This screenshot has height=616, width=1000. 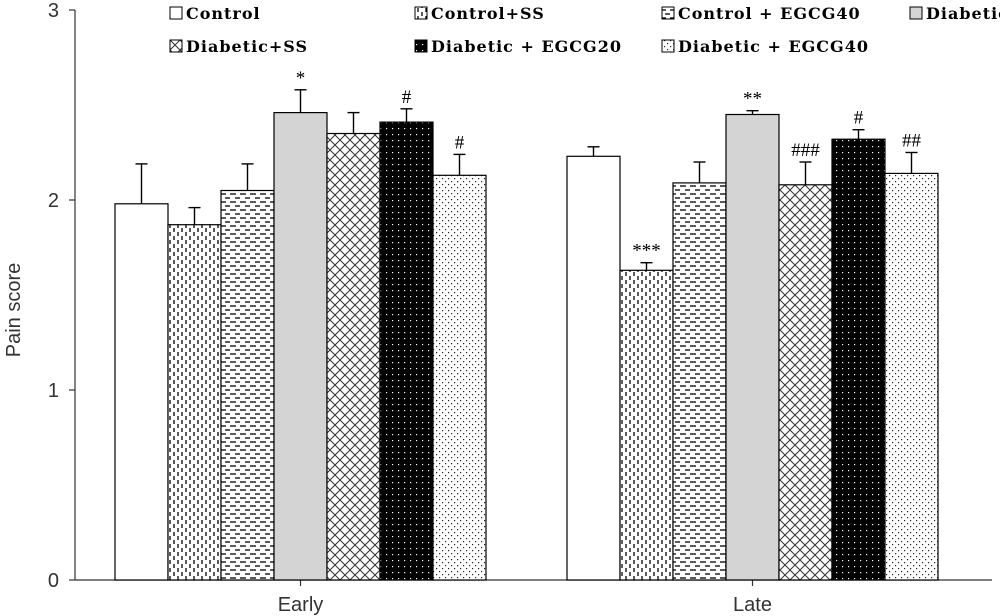 I want to click on significance-label: ##, so click(x=912, y=141).